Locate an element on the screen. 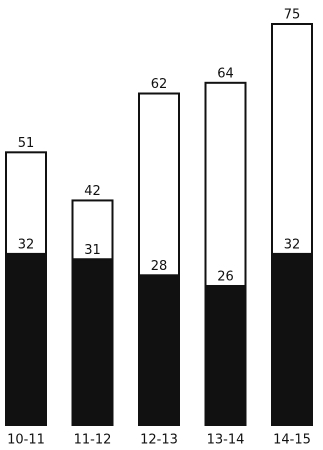 The width and height of the screenshot is (323, 450). value-label: 75 is located at coordinates (292, 15).